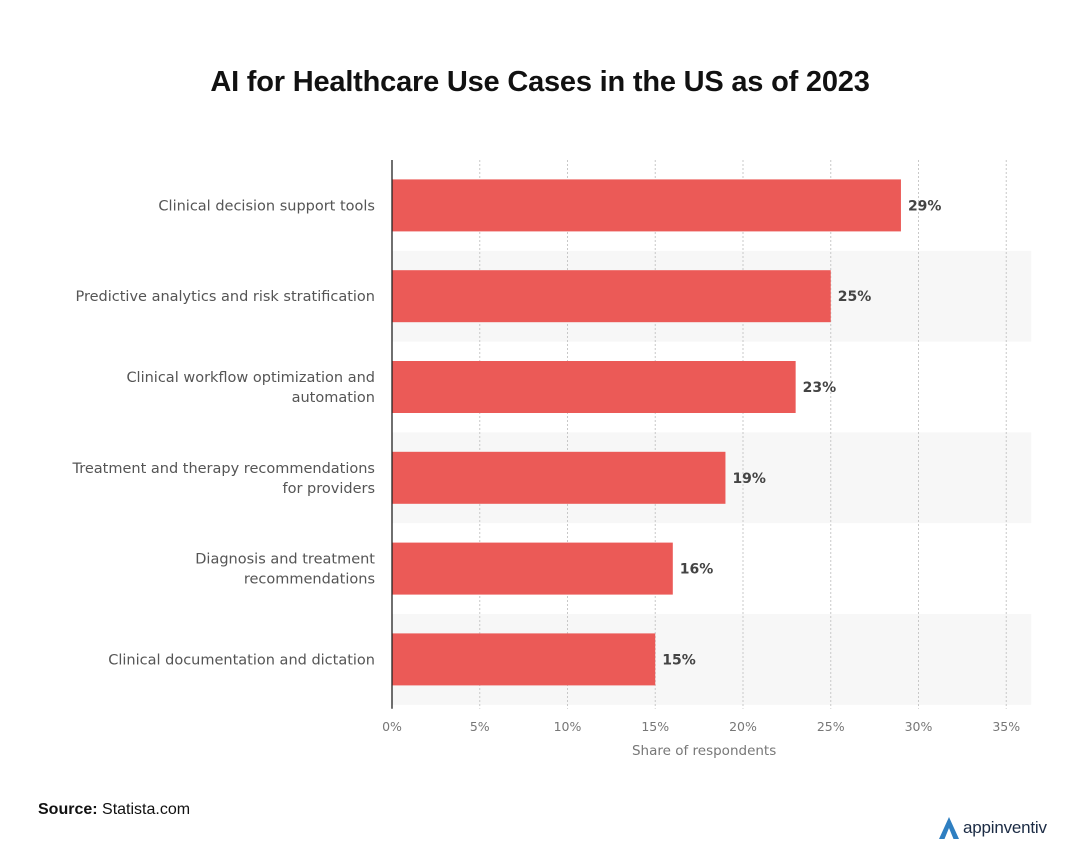 This screenshot has height=865, width=1080. Describe the element at coordinates (223, 469) in the screenshot. I see `category-label: Treatment and therapy recommendations` at that location.